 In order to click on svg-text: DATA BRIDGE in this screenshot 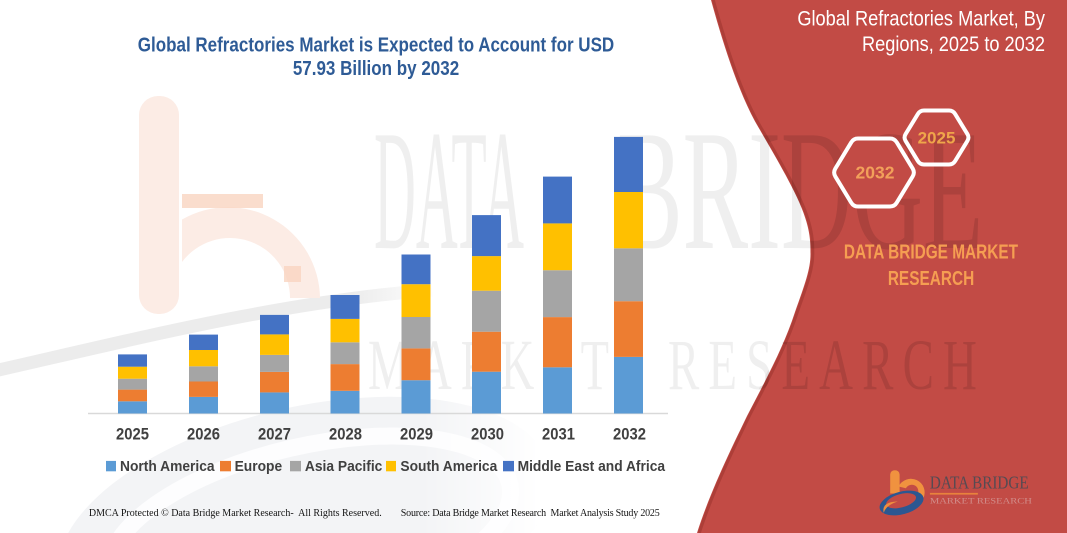, I will do `click(979, 482)`.